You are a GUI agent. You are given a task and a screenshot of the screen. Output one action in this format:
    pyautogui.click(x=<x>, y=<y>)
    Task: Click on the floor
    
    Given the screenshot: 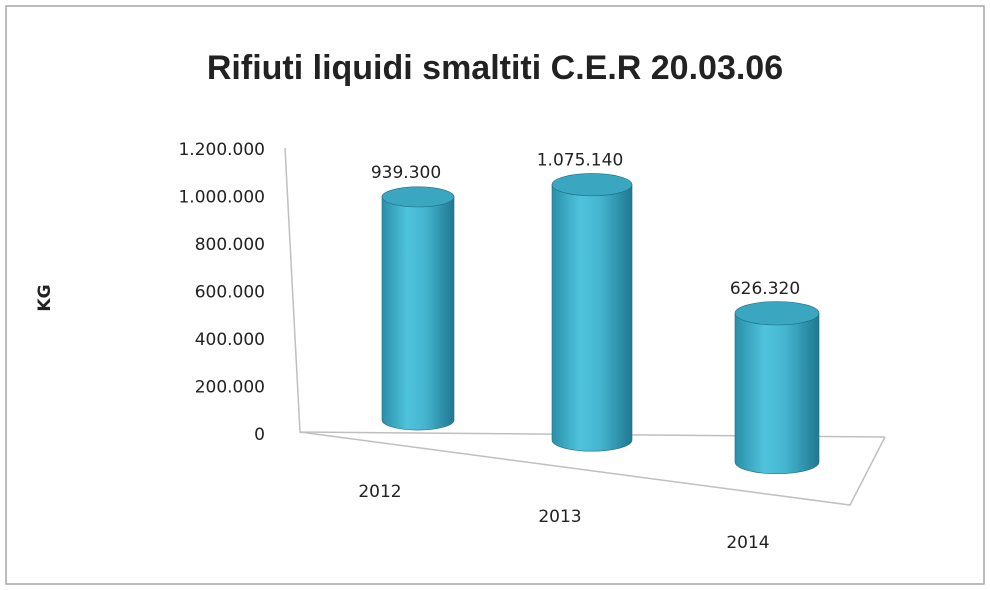 What is the action you would take?
    pyautogui.click(x=592, y=468)
    